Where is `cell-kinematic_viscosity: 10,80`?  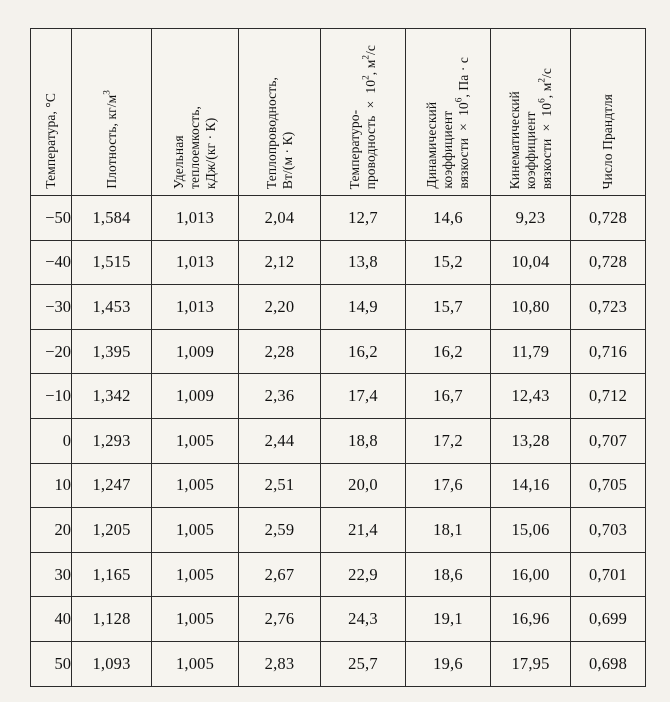
cell-kinematic_viscosity: 10,80 is located at coordinates (530, 307).